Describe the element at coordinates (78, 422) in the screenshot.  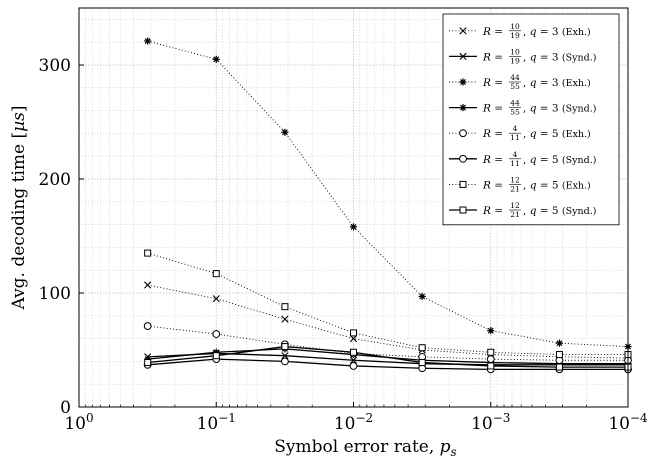
I see `x-tick-label: 10⁰` at that location.